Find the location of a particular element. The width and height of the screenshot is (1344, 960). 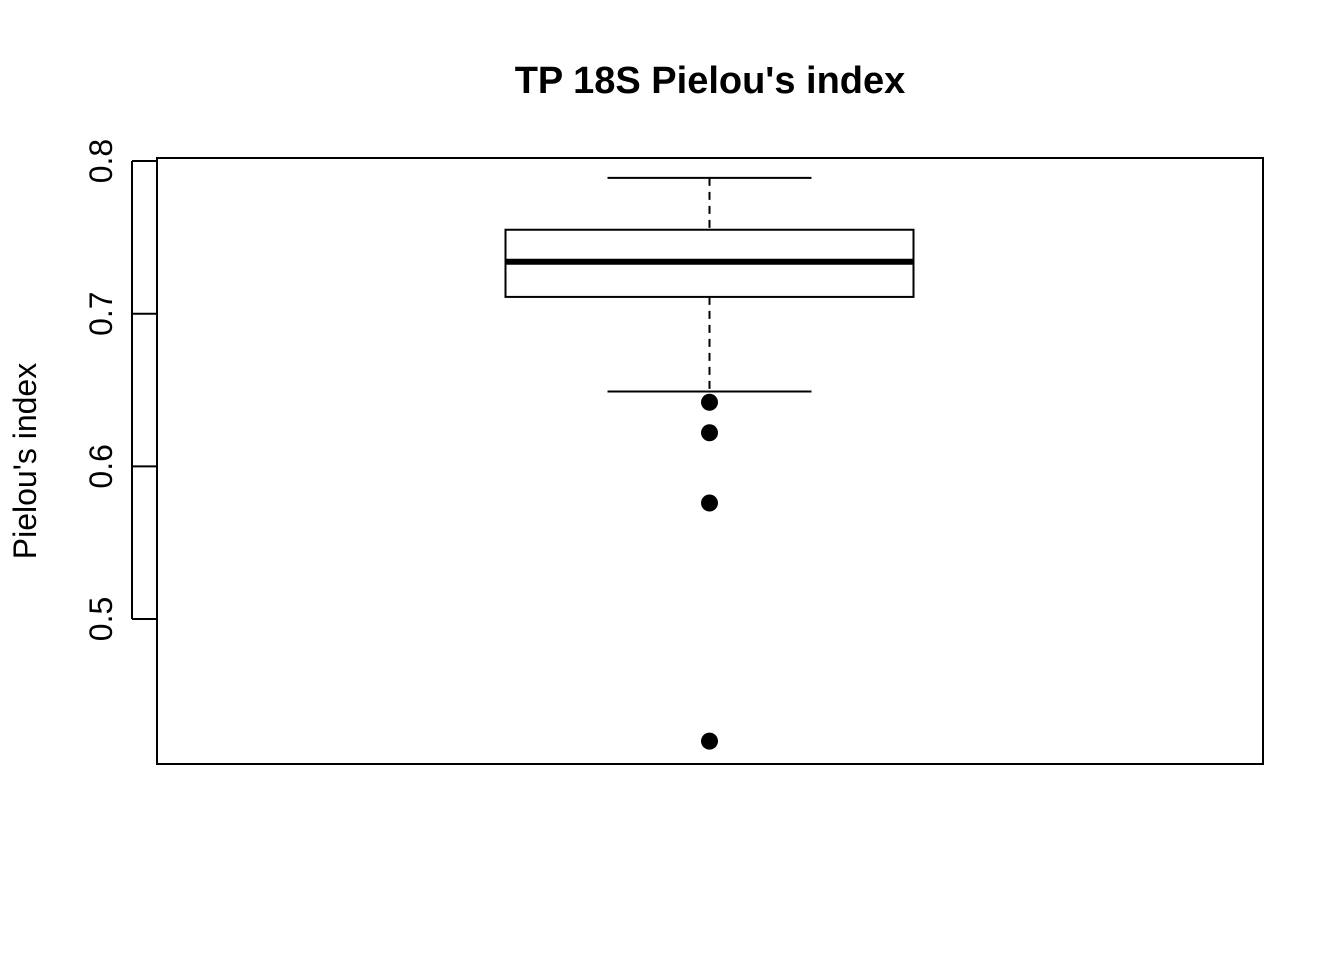

y-tick-label: 0.7 is located at coordinates (101, 313).